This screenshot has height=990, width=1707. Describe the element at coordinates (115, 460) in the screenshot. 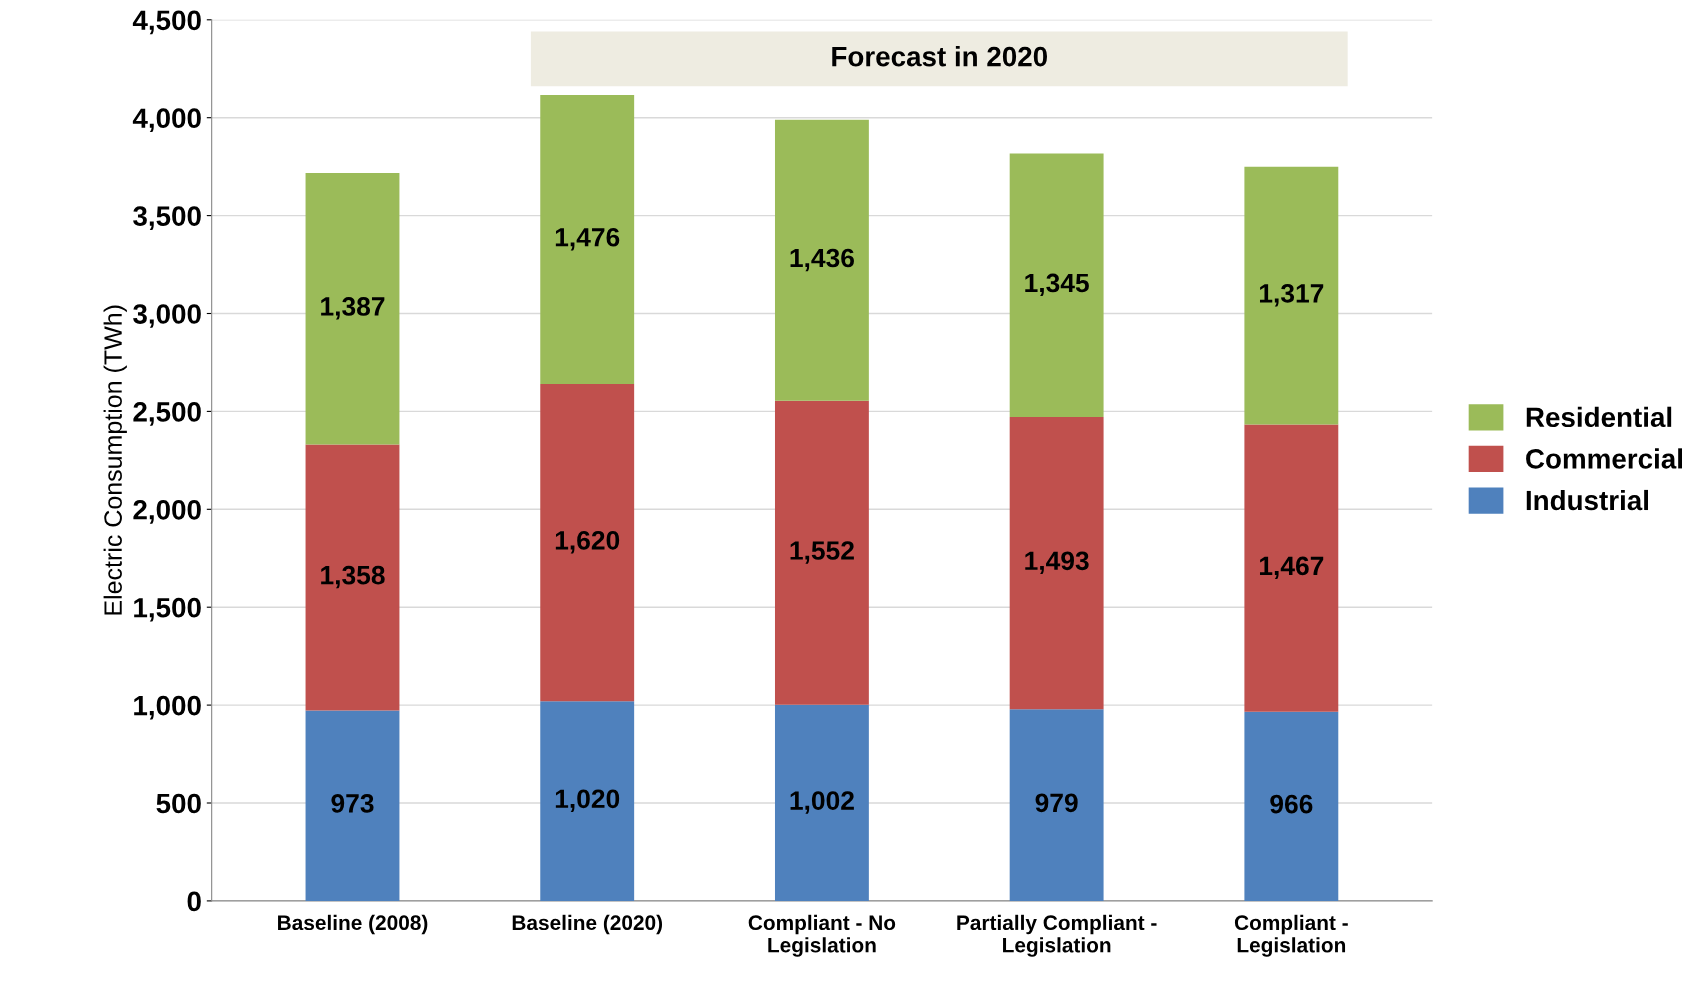

I see `y-axis-title: Electric Consumption (TWh)` at that location.